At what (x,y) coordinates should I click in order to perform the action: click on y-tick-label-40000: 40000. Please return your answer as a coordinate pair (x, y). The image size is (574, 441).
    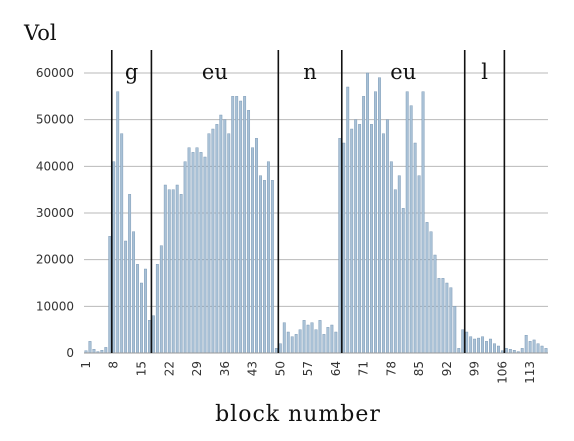
    Looking at the image, I should click on (55, 166).